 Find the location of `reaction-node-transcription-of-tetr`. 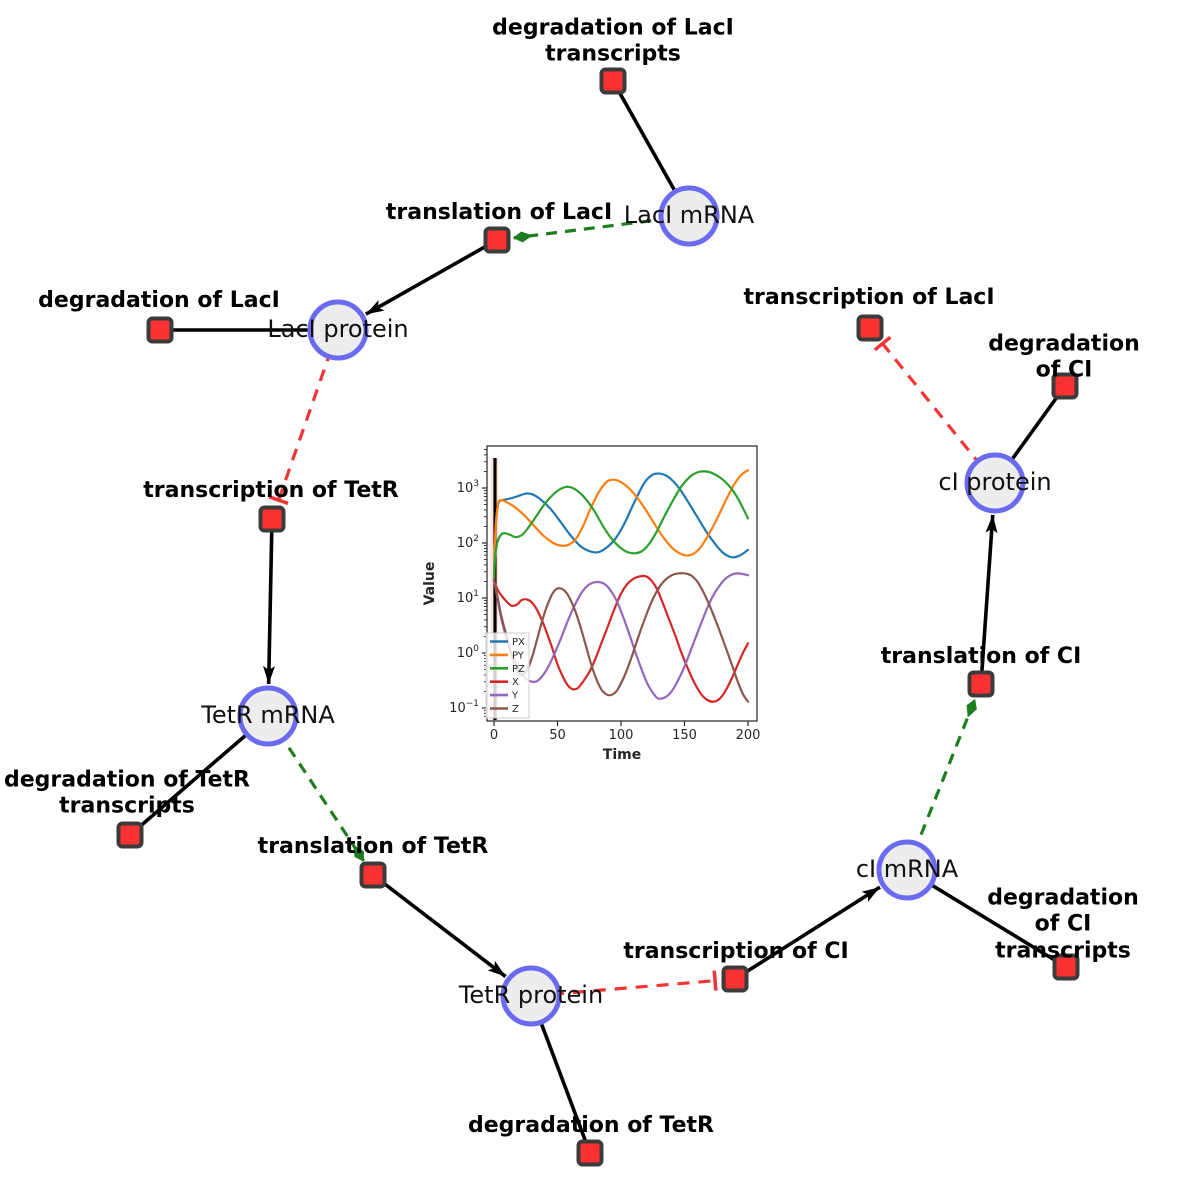

reaction-node-transcription-of-tetr is located at coordinates (272, 519).